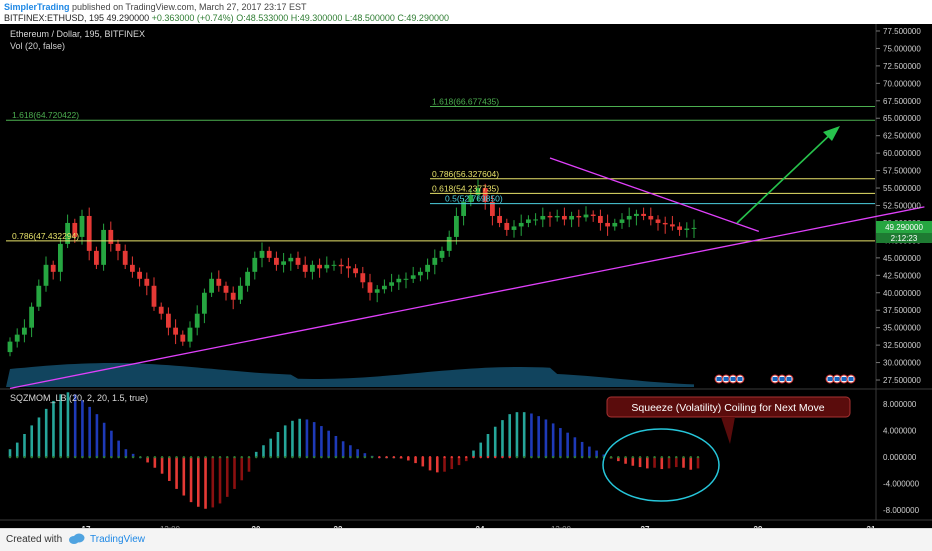 Image resolution: width=932 pixels, height=551 pixels. Describe the element at coordinates (902, 275) in the screenshot. I see `price-tick-label: 42.500000` at that location.